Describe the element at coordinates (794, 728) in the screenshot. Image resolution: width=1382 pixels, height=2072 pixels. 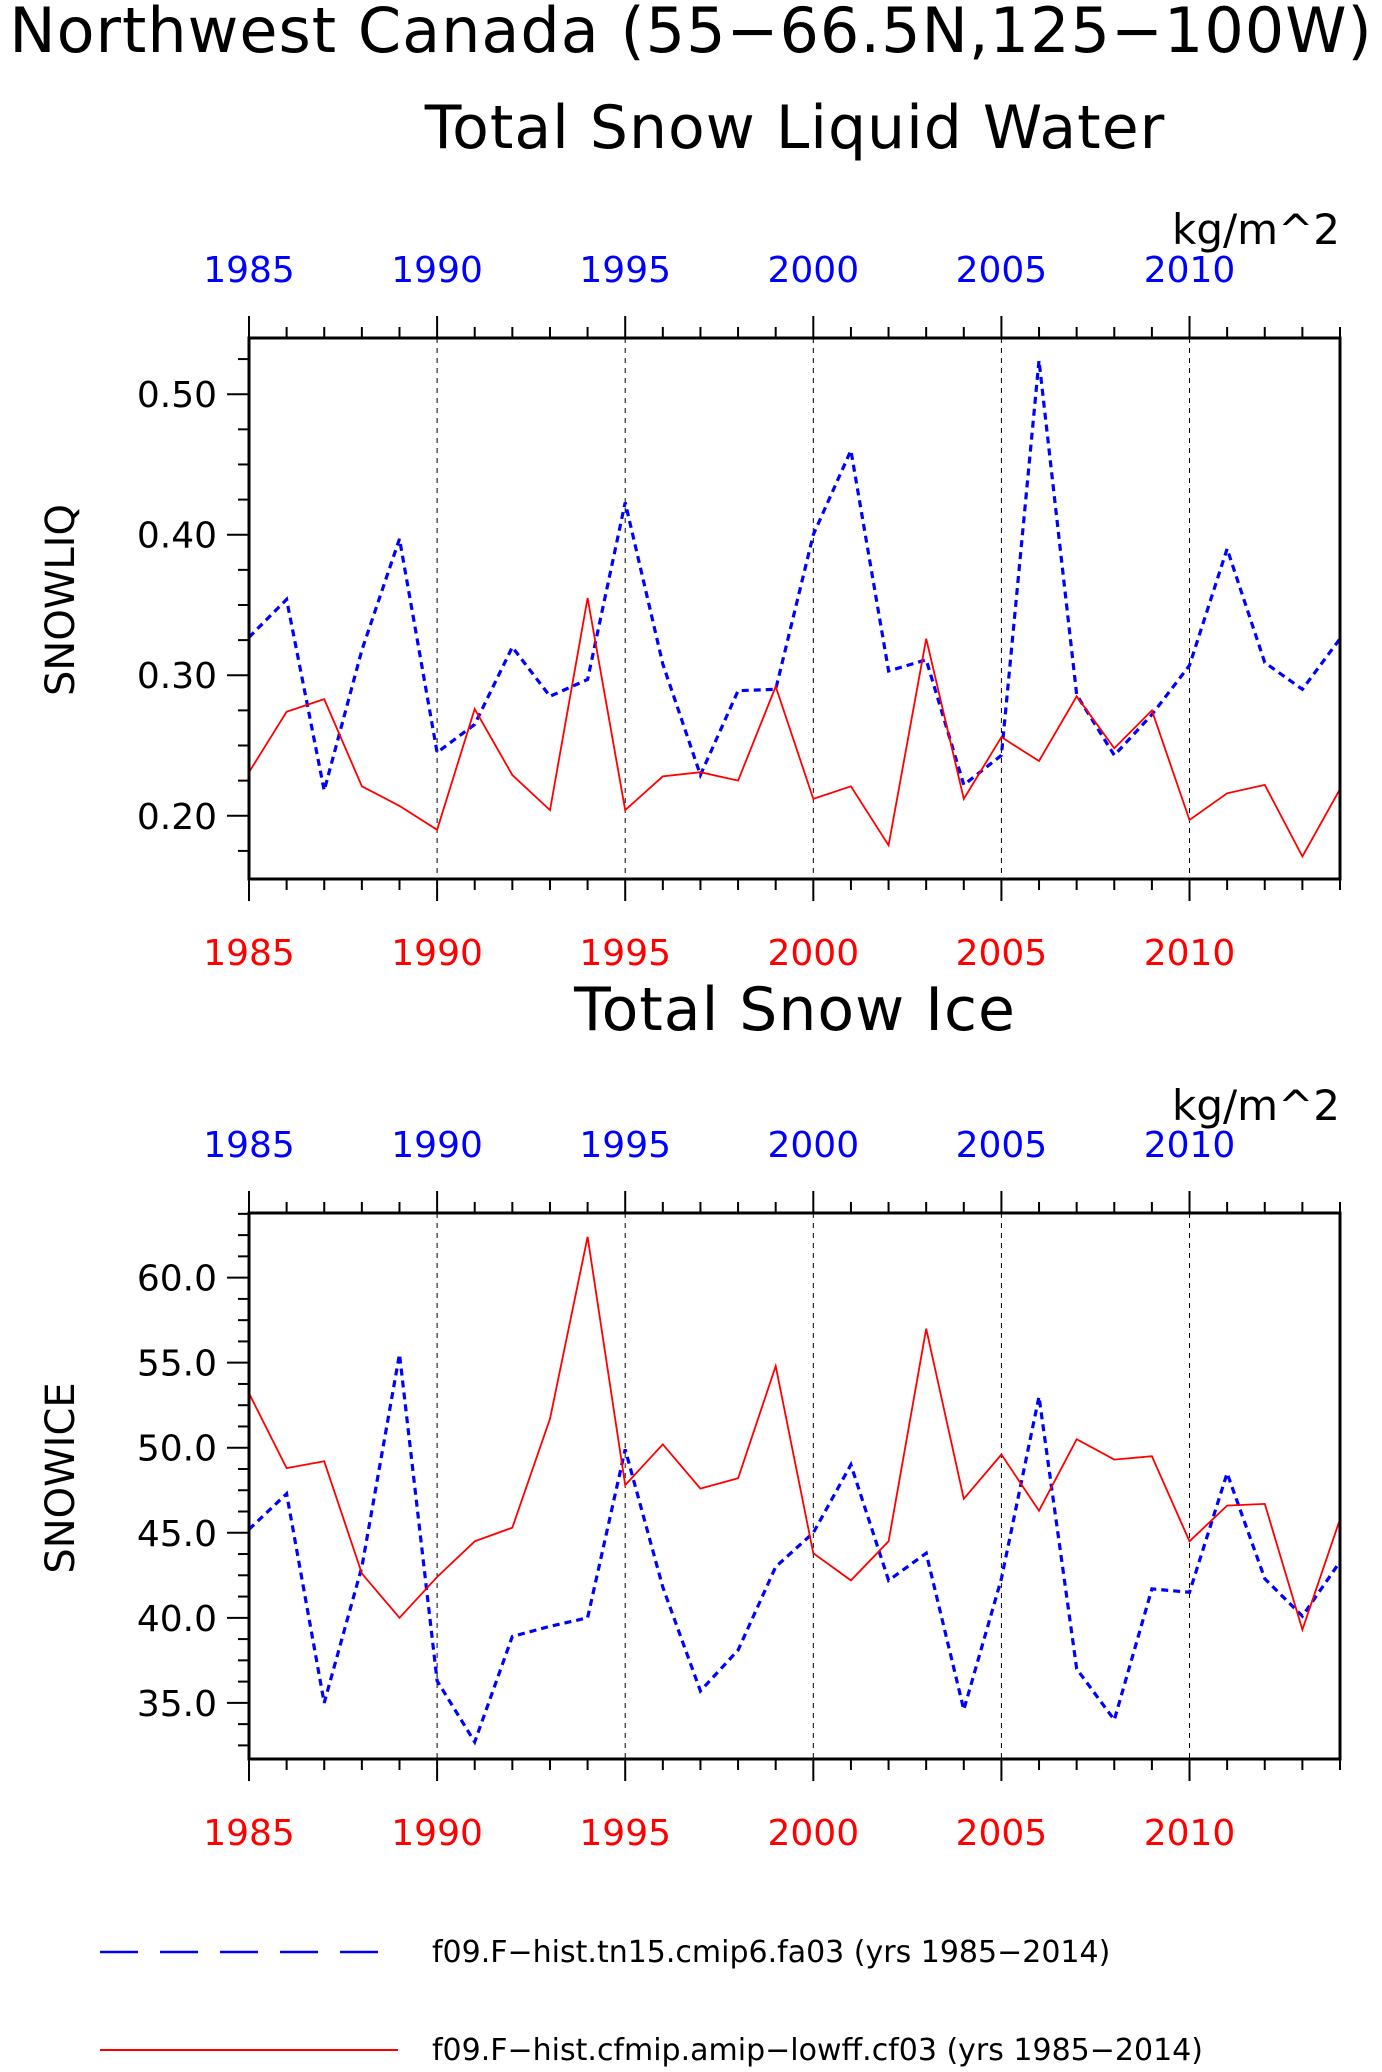
I see `series-line-cf03` at that location.